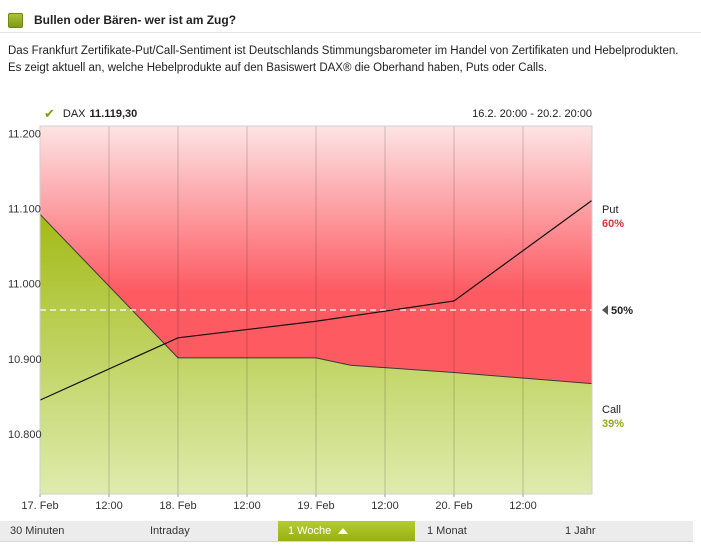 Image resolution: width=701 pixels, height=558 pixels. Describe the element at coordinates (113, 113) in the screenshot. I see `legend-value: 11.119,30` at that location.